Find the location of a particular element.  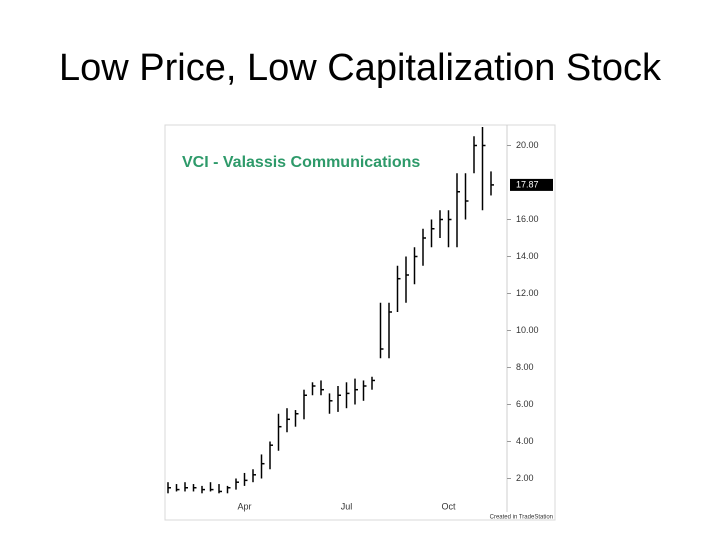

y-tick-label: 4.00 is located at coordinates (525, 441).